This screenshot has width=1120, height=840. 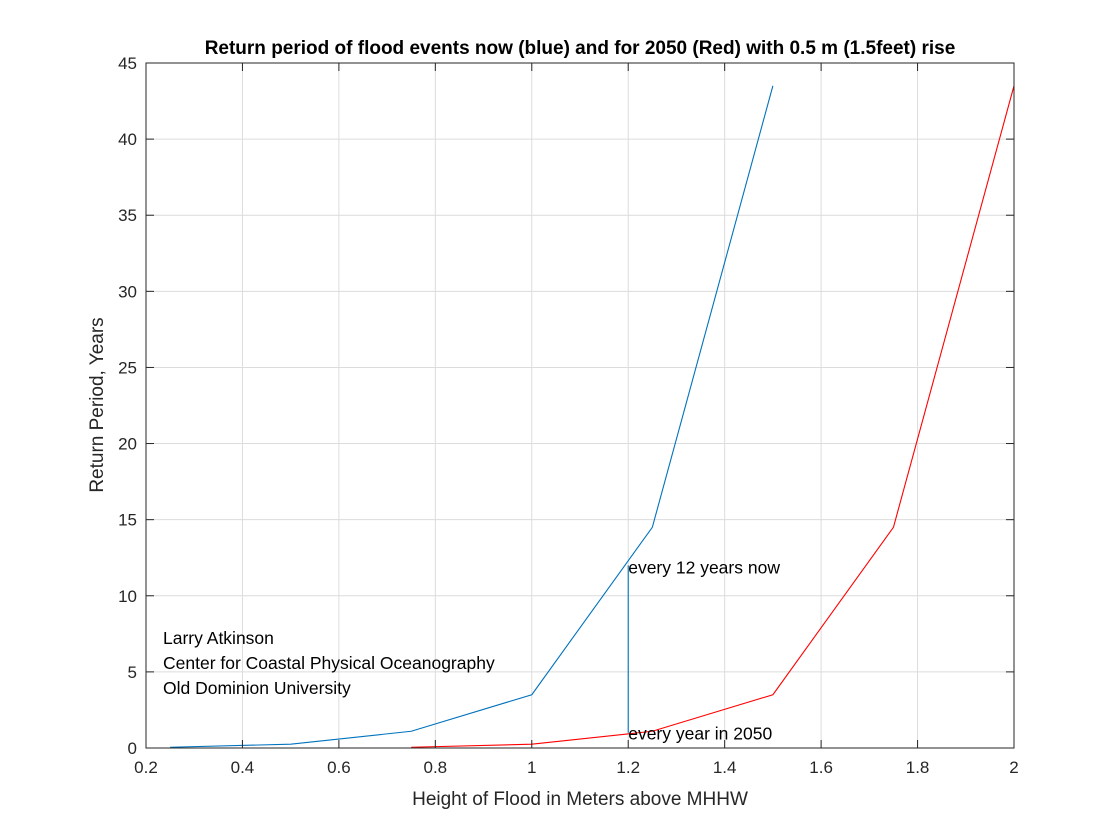 What do you see at coordinates (218, 638) in the screenshot?
I see `credit-line: Larry Atkinson` at bounding box center [218, 638].